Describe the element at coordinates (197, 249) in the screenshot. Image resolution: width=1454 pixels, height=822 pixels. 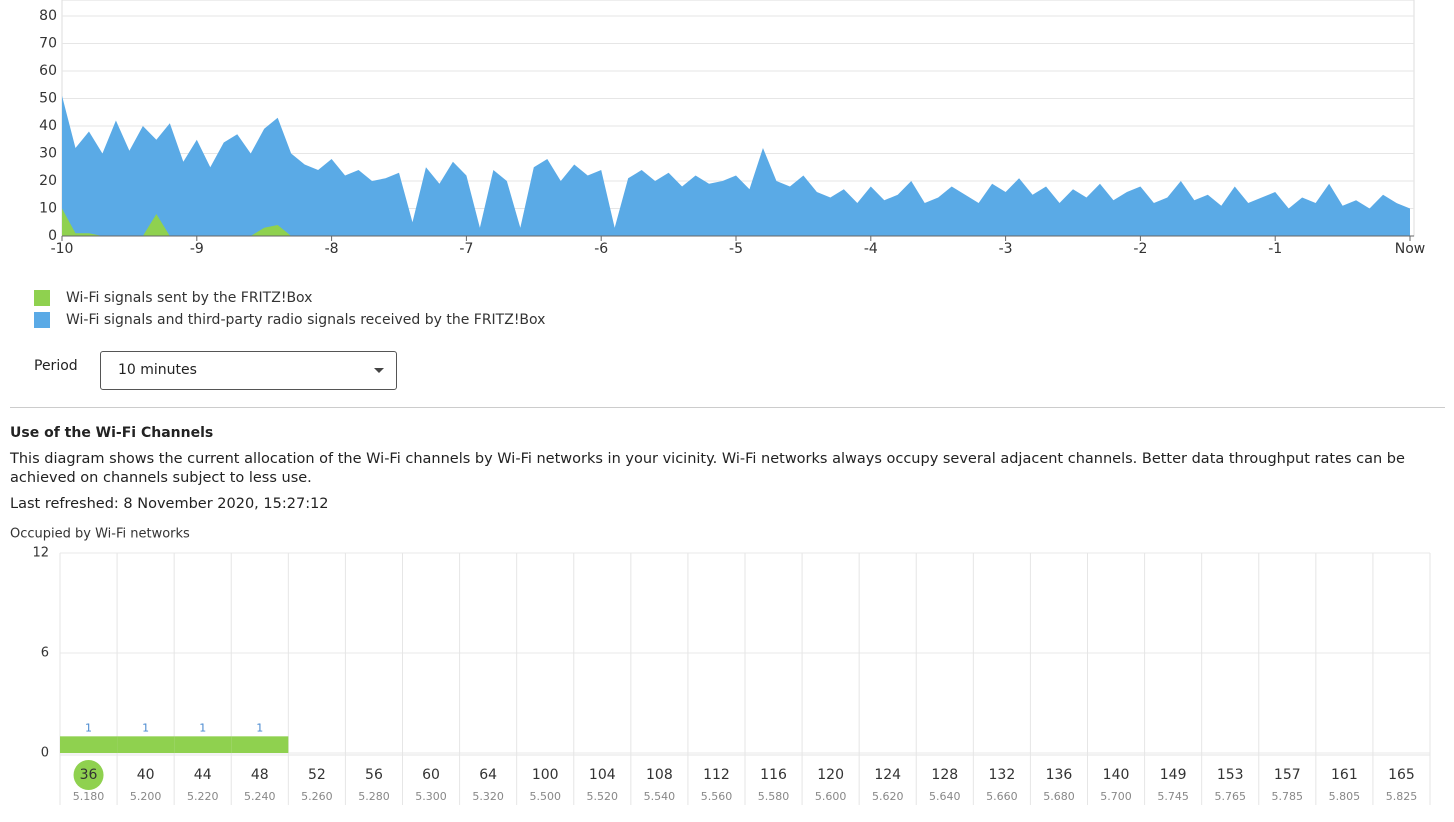
I see `x-tick-label: -9` at that location.